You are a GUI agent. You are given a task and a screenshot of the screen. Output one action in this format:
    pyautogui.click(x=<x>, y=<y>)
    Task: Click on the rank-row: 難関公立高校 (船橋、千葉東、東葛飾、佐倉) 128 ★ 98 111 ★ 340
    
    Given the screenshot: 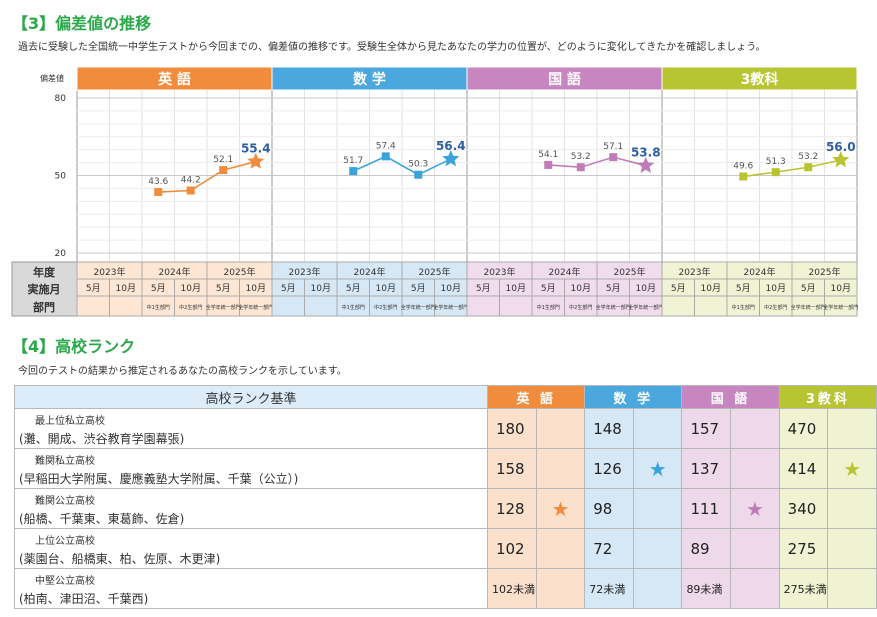 What is the action you would take?
    pyautogui.click(x=445, y=508)
    